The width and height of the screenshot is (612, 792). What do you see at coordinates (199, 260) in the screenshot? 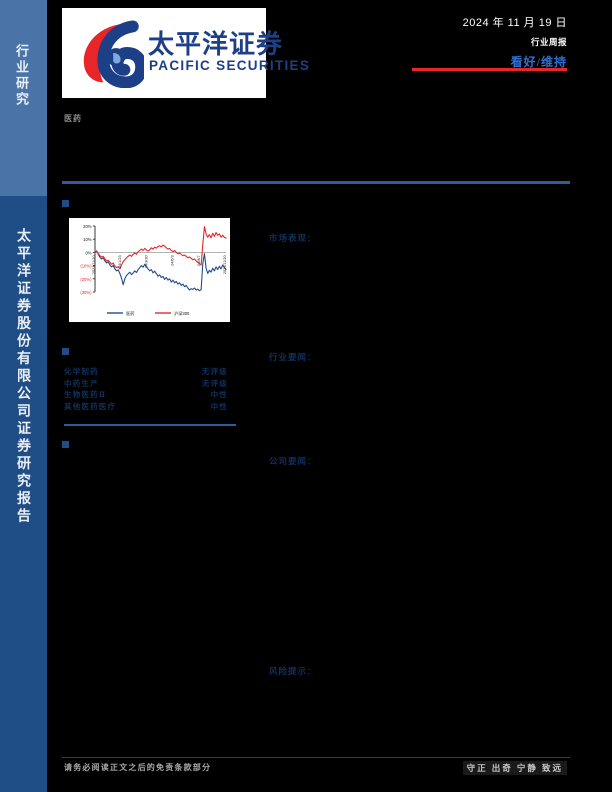
I see `svg-text: 24/8/7` at bounding box center [199, 260].